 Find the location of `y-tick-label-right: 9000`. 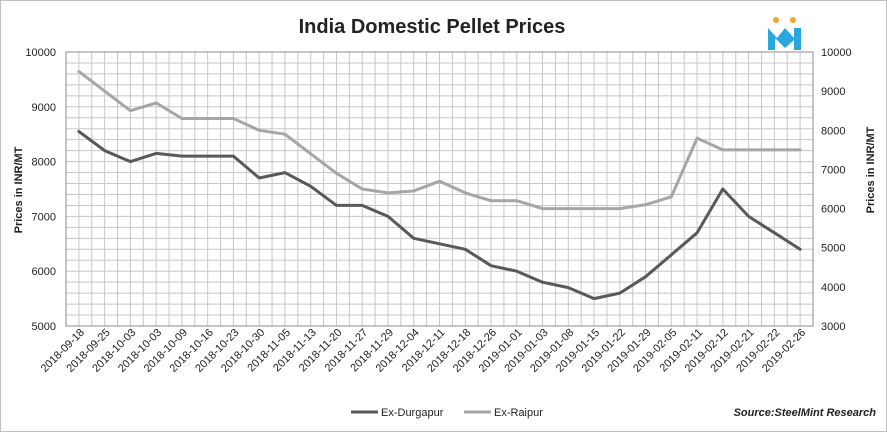

y-tick-label-right: 9000 is located at coordinates (833, 92).